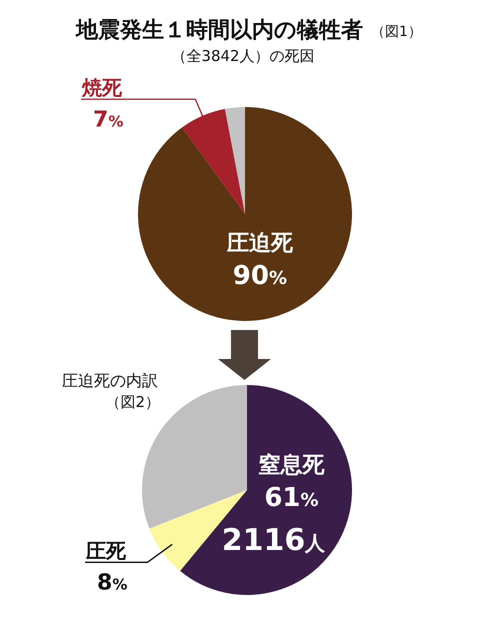  What do you see at coordinates (102, 87) in the screenshot?
I see `slice-label: 焼死` at bounding box center [102, 87].